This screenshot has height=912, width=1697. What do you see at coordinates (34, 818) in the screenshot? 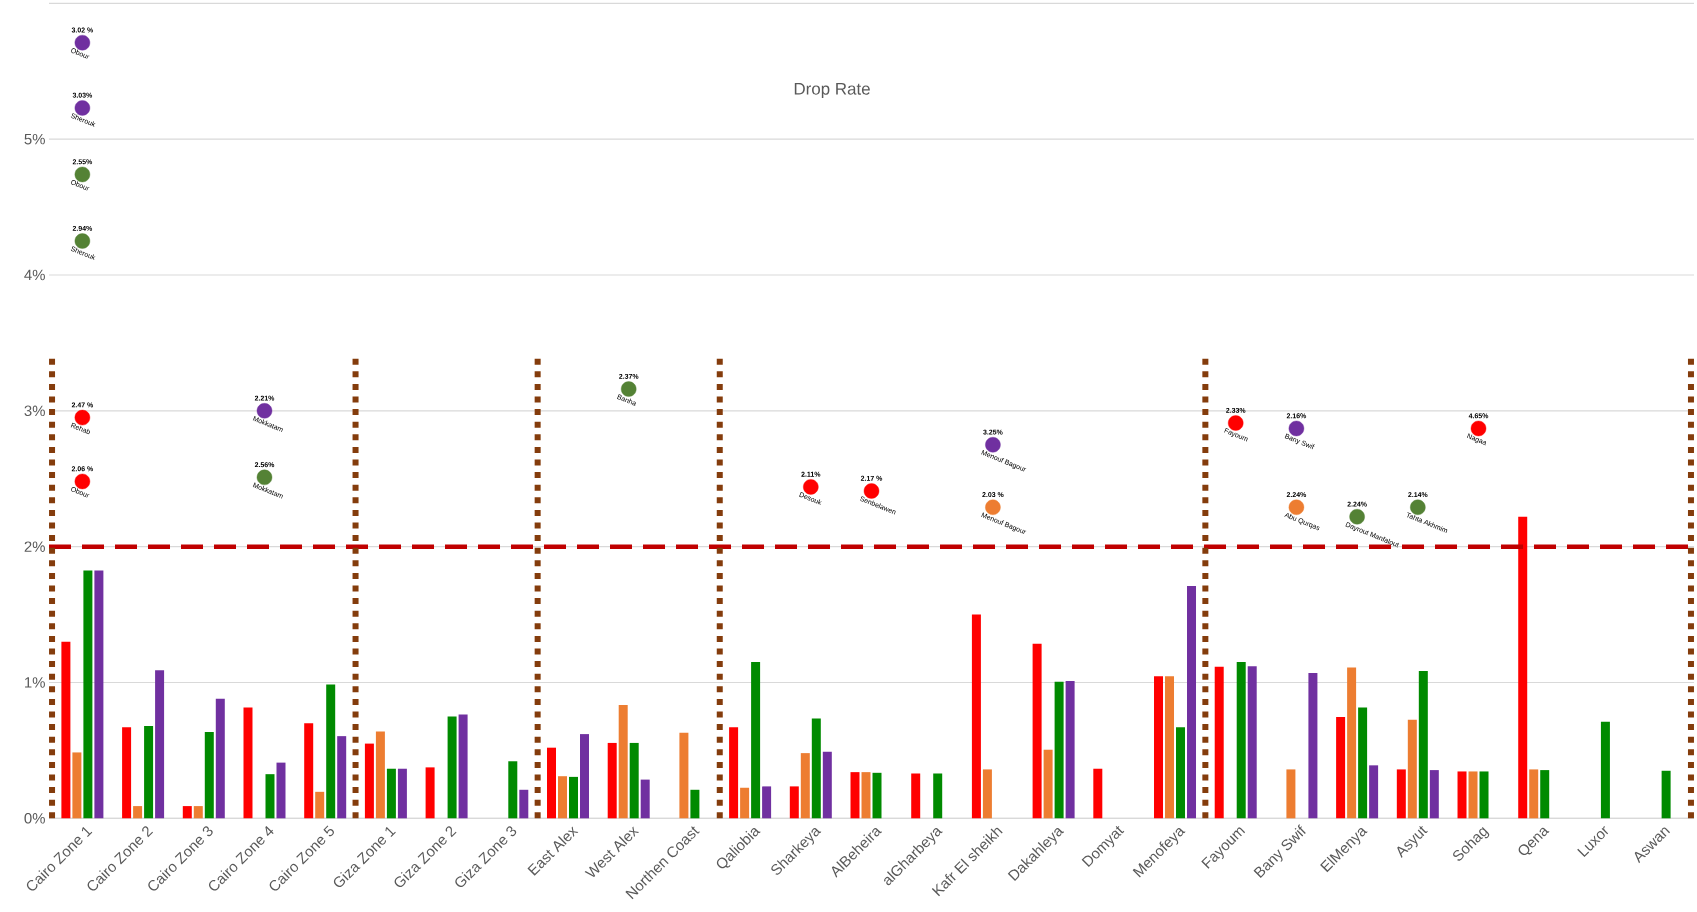
I see `y-tick-label: 0%` at bounding box center [34, 818].